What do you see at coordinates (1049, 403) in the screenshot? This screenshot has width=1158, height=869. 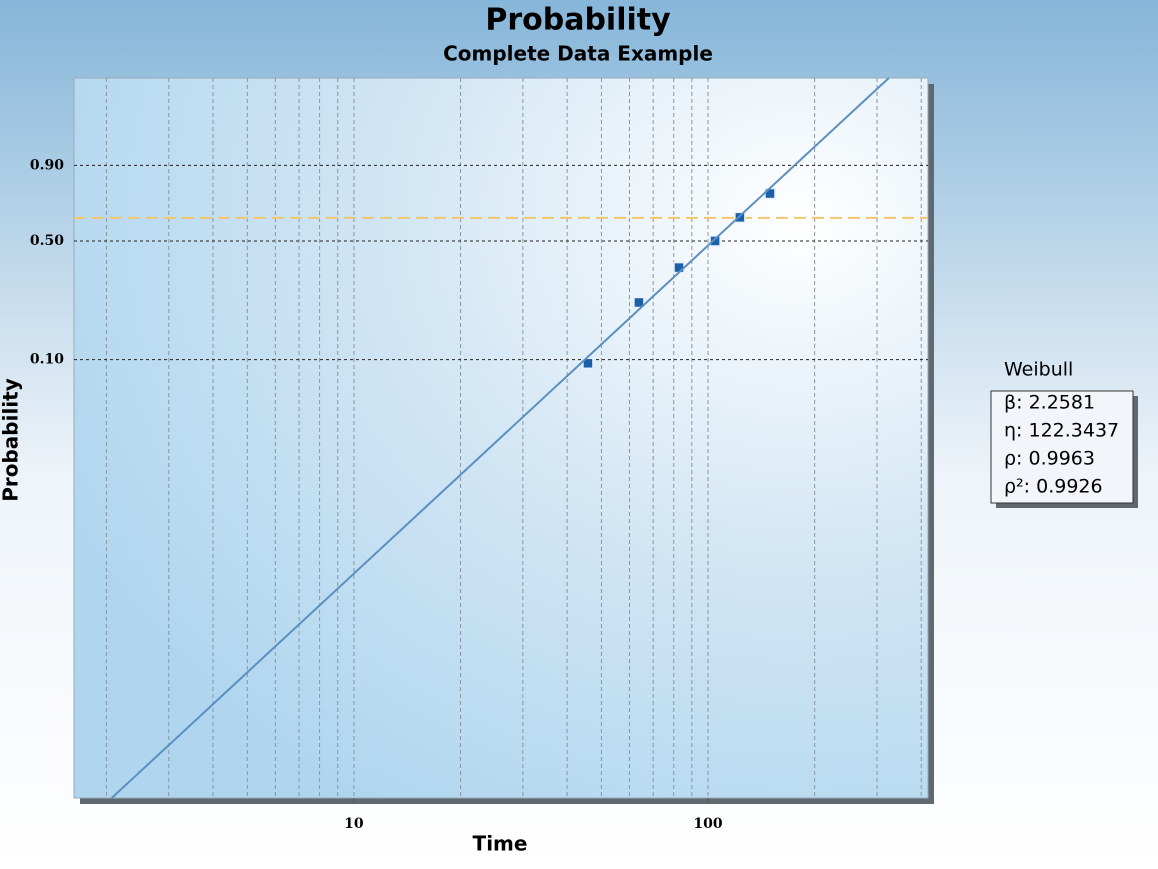 I see `legend-entry: β: 2.2581` at bounding box center [1049, 403].